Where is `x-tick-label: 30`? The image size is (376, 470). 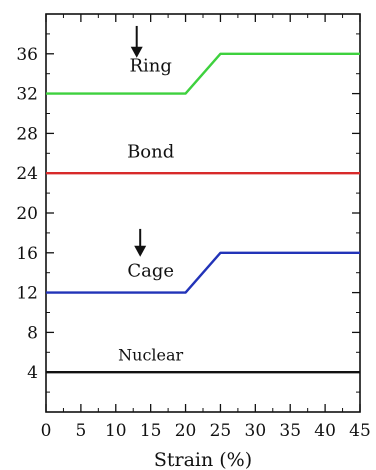
x-tick-label: 30 is located at coordinates (256, 431).